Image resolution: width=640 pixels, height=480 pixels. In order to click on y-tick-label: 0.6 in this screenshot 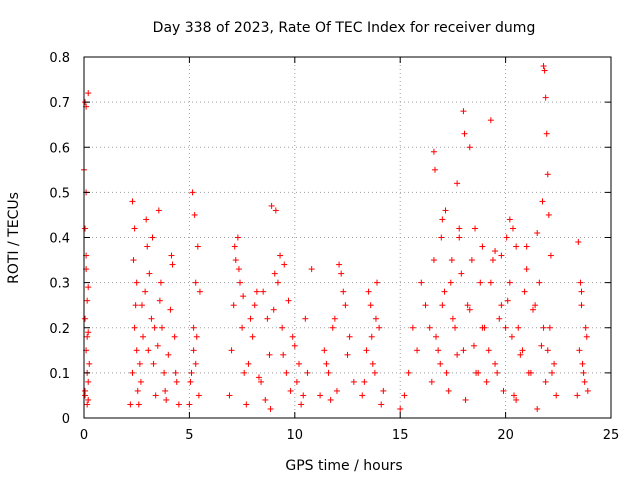, I will do `click(59, 148)`.